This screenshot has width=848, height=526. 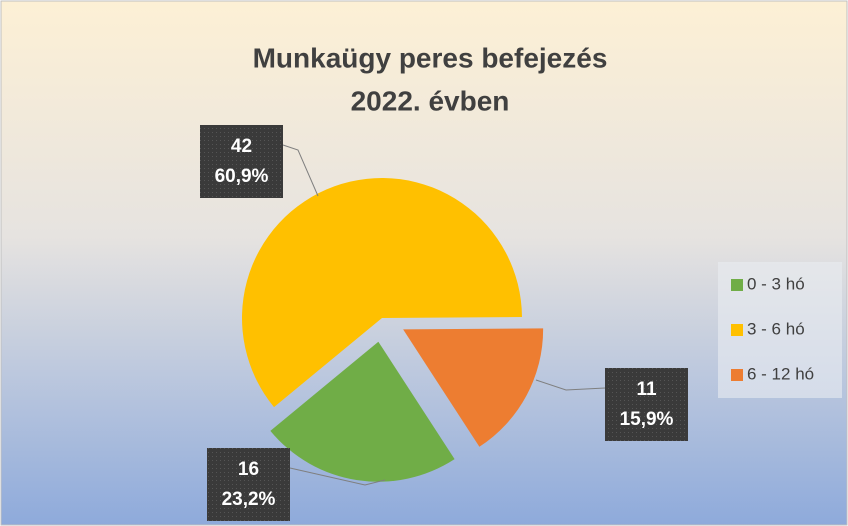 What do you see at coordinates (646, 389) in the screenshot?
I see `data-label: 11` at bounding box center [646, 389].